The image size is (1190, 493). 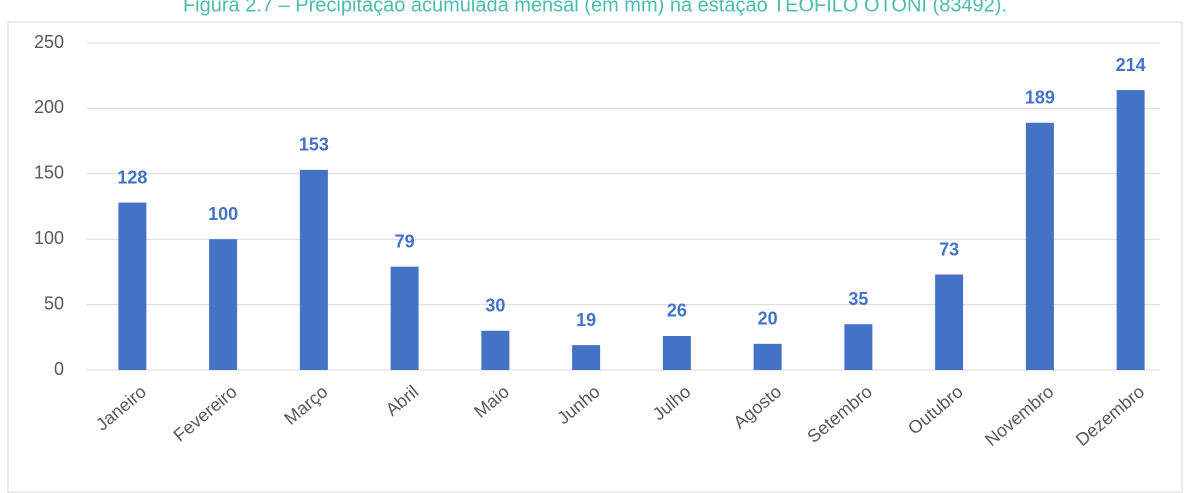 I want to click on x-tick-label: Outubro, so click(x=935, y=409).